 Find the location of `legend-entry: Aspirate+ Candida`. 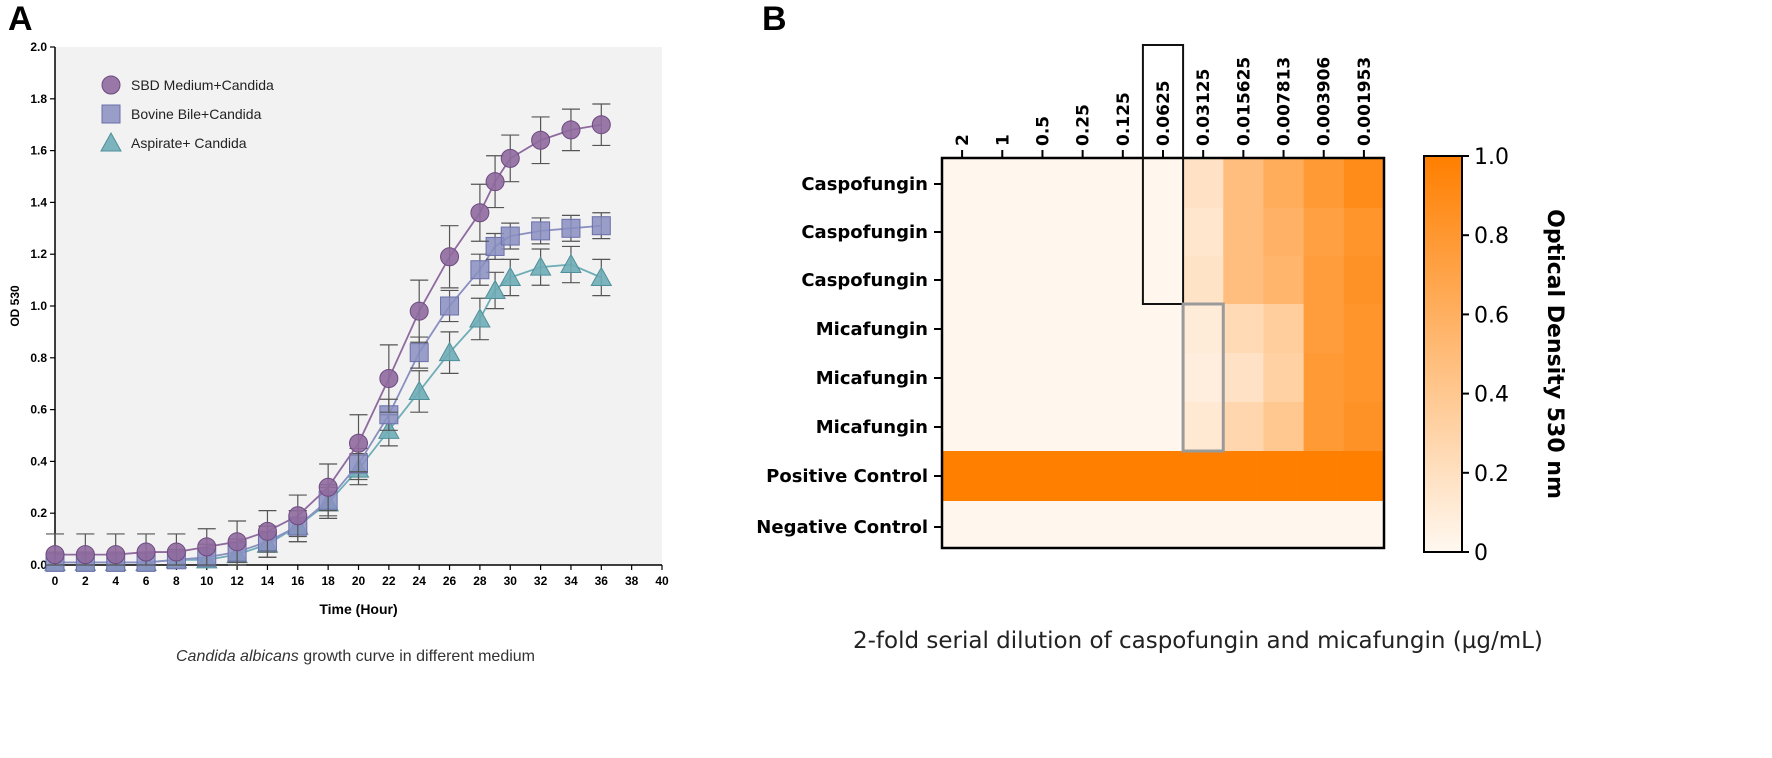

legend-entry: Aspirate+ Candida is located at coordinates (173, 141).